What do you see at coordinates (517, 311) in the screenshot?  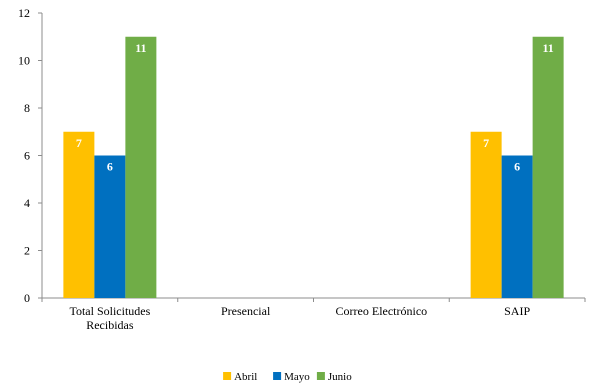 I see `x-category-label: SAIP` at bounding box center [517, 311].